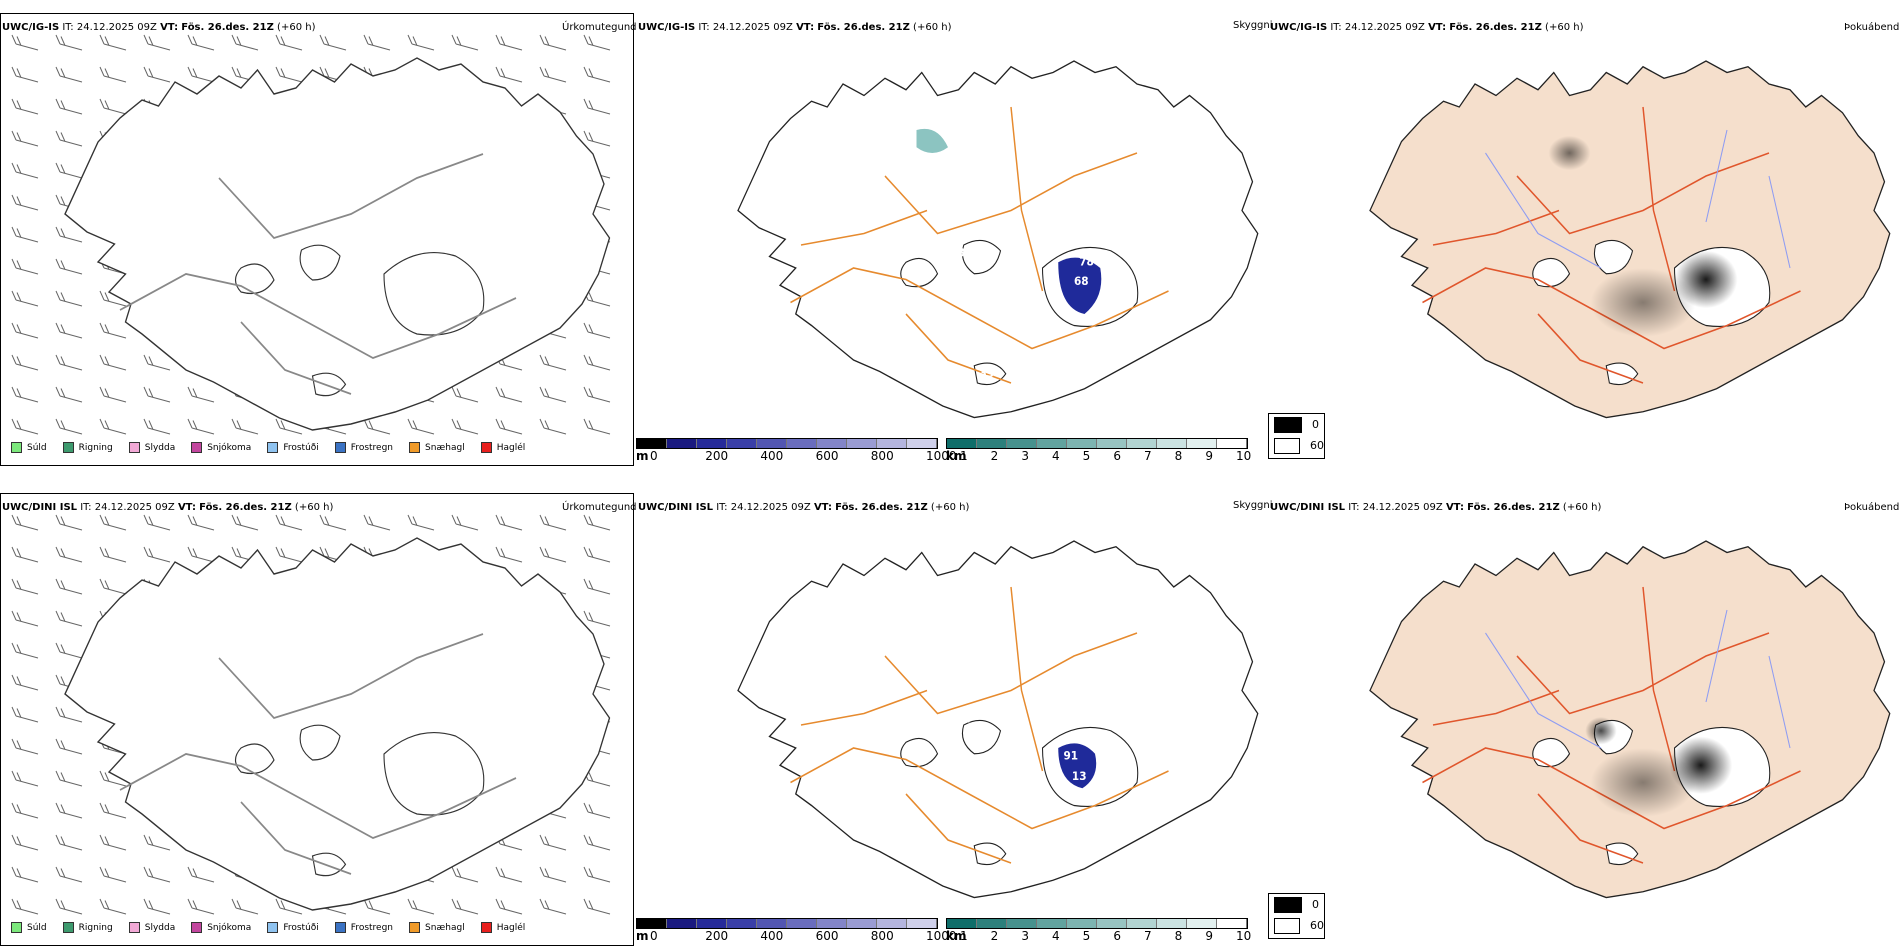 The image size is (1900, 950). What do you see at coordinates (1086, 456) in the screenshot?
I see `colorbar-tick: 5` at bounding box center [1086, 456].